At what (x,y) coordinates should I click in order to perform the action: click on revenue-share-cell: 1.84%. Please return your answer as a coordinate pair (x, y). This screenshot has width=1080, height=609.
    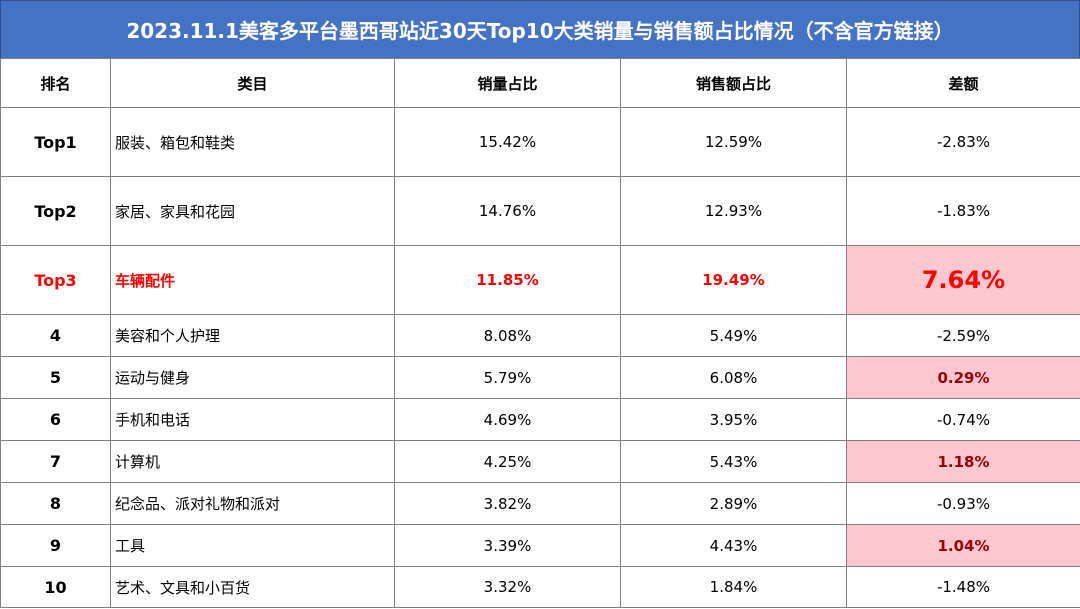
    Looking at the image, I should click on (733, 587).